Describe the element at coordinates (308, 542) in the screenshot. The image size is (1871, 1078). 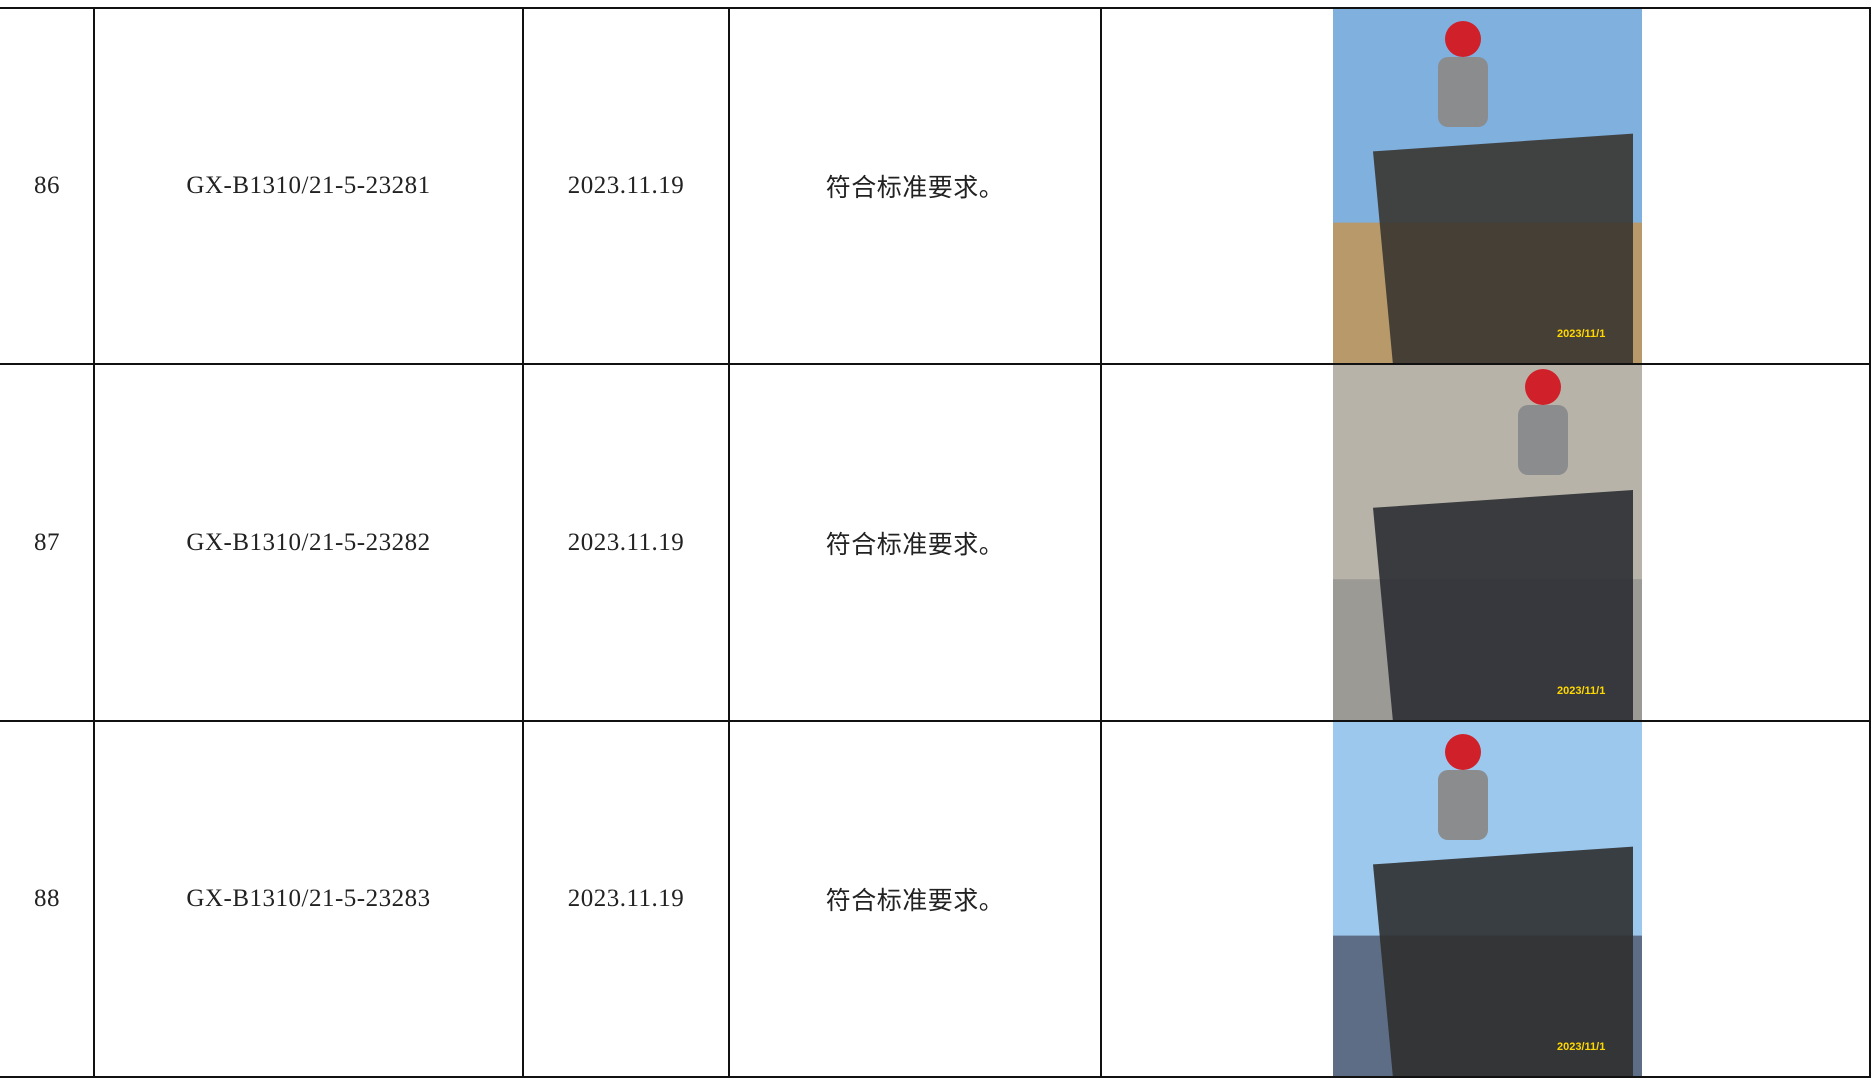
I see `table-cell-code: GX-B1310/21-5-23282` at that location.